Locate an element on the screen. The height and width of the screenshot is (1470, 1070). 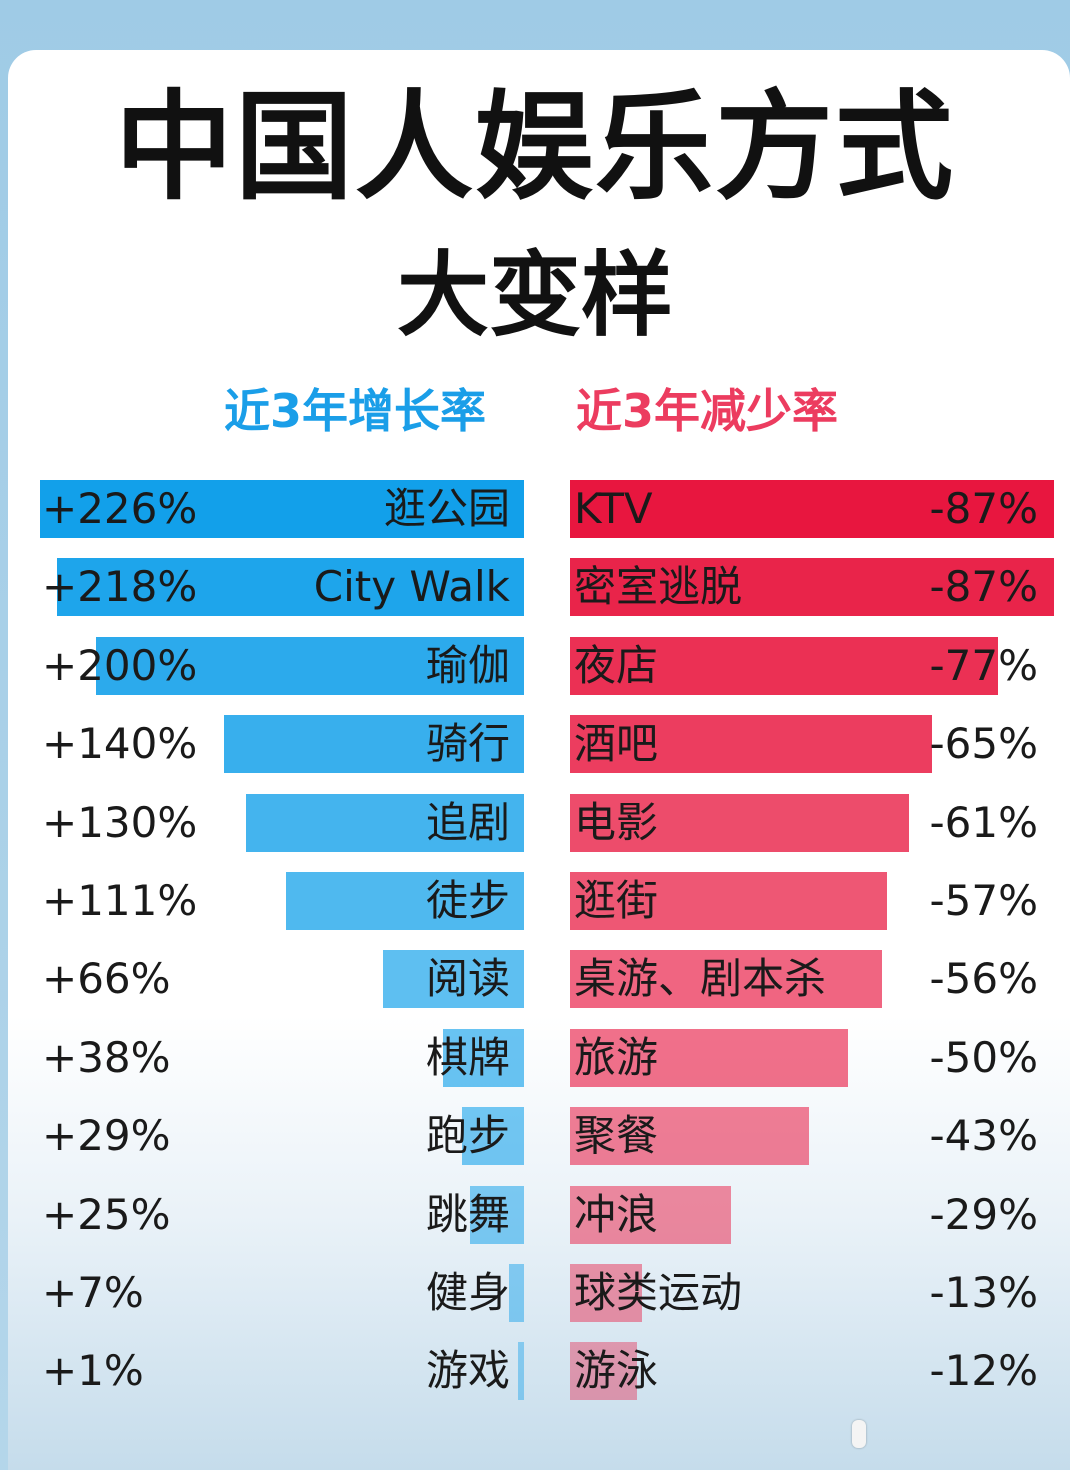
decline-category-label: 球类运动 is located at coordinates (658, 1292).